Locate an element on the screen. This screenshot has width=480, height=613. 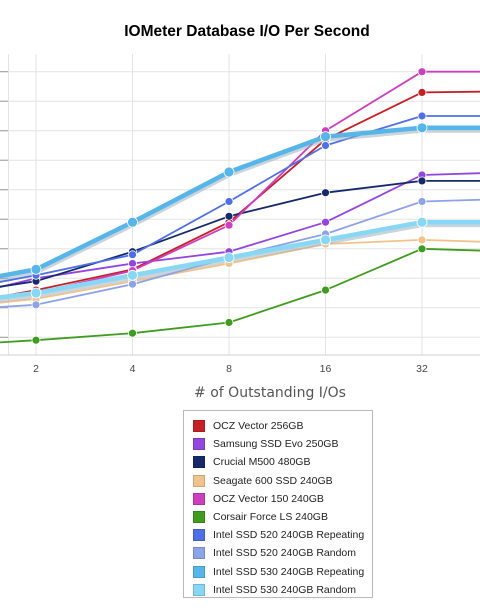
x-tick-label: 16 is located at coordinates (326, 369).